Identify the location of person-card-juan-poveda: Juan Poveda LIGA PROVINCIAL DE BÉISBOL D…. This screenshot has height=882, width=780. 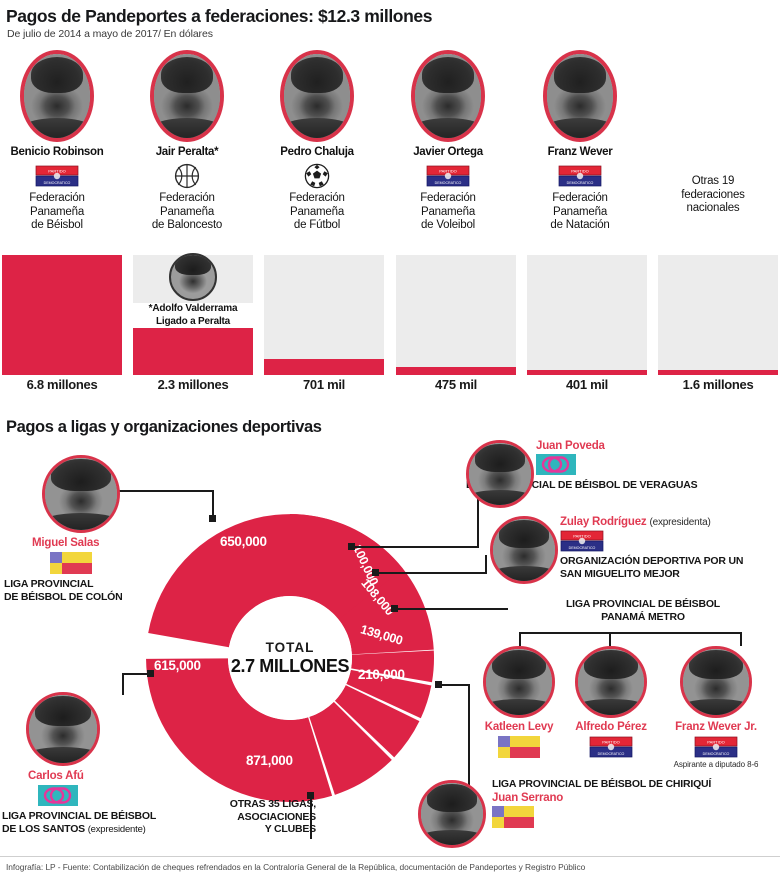
(616, 474).